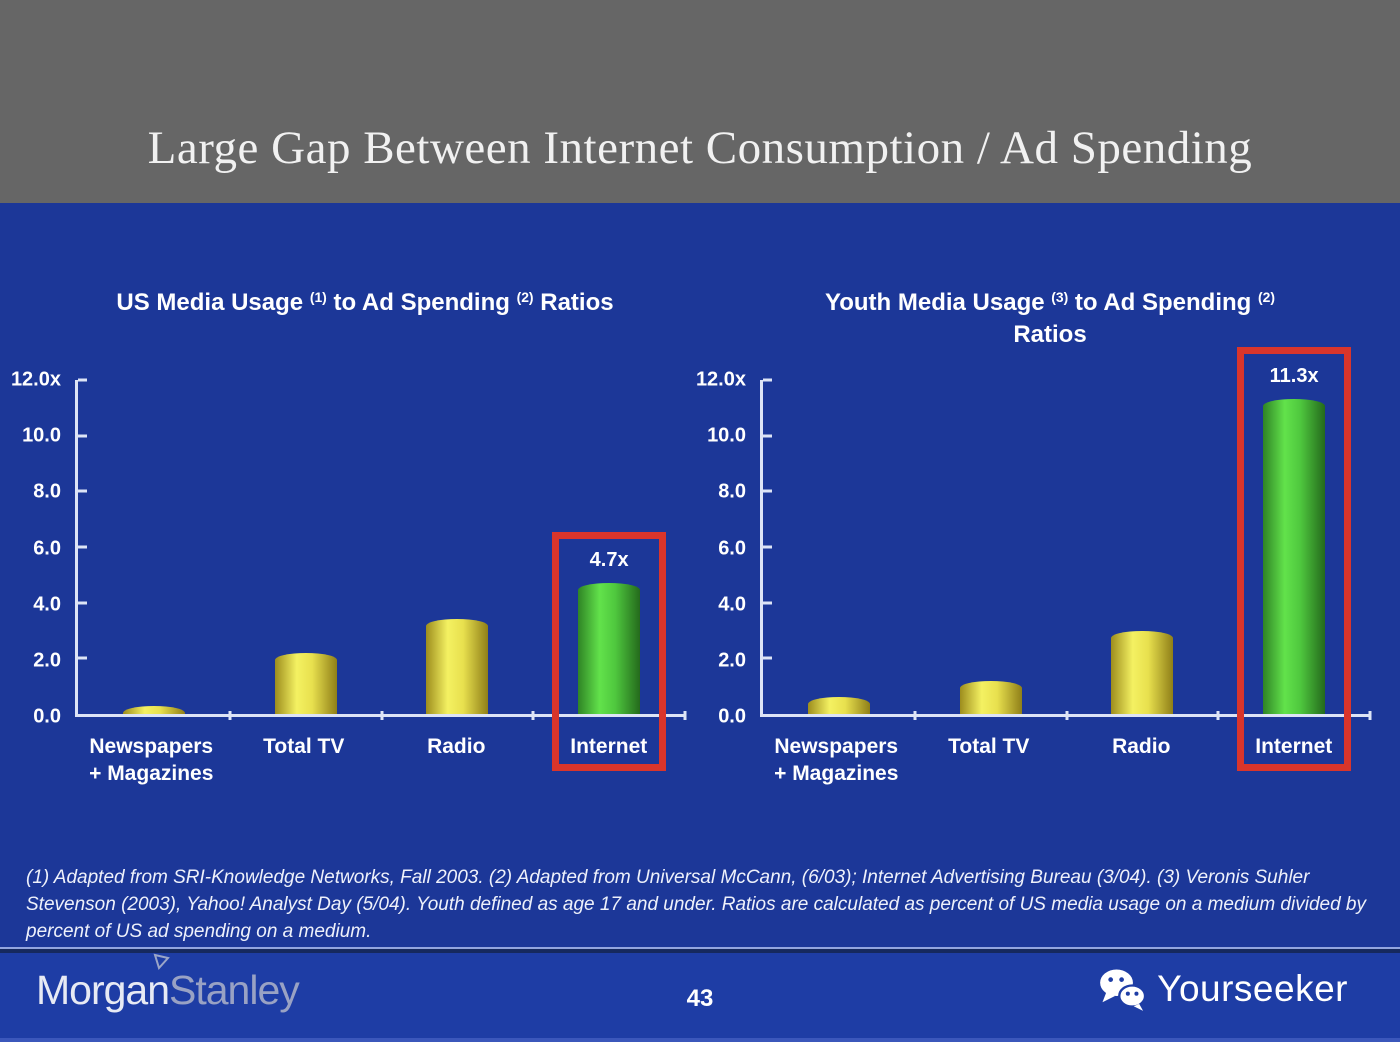  What do you see at coordinates (213, 302) in the screenshot?
I see `chart-title-text: US Media Usage` at bounding box center [213, 302].